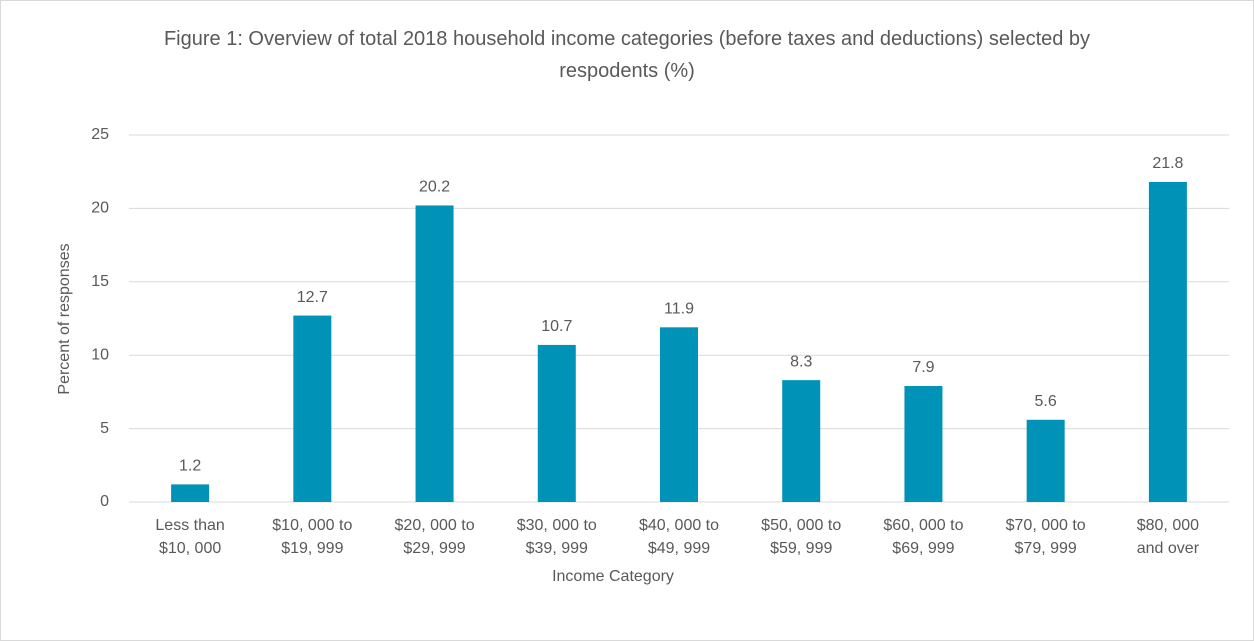 The width and height of the screenshot is (1254, 641). I want to click on x-tick-label: $19, 999, so click(312, 548).